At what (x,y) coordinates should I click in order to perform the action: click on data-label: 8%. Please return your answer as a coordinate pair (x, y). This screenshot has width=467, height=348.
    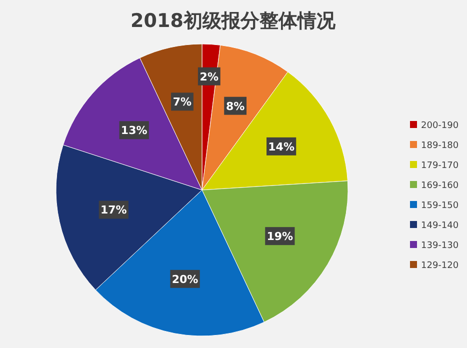
    Looking at the image, I should click on (235, 106).